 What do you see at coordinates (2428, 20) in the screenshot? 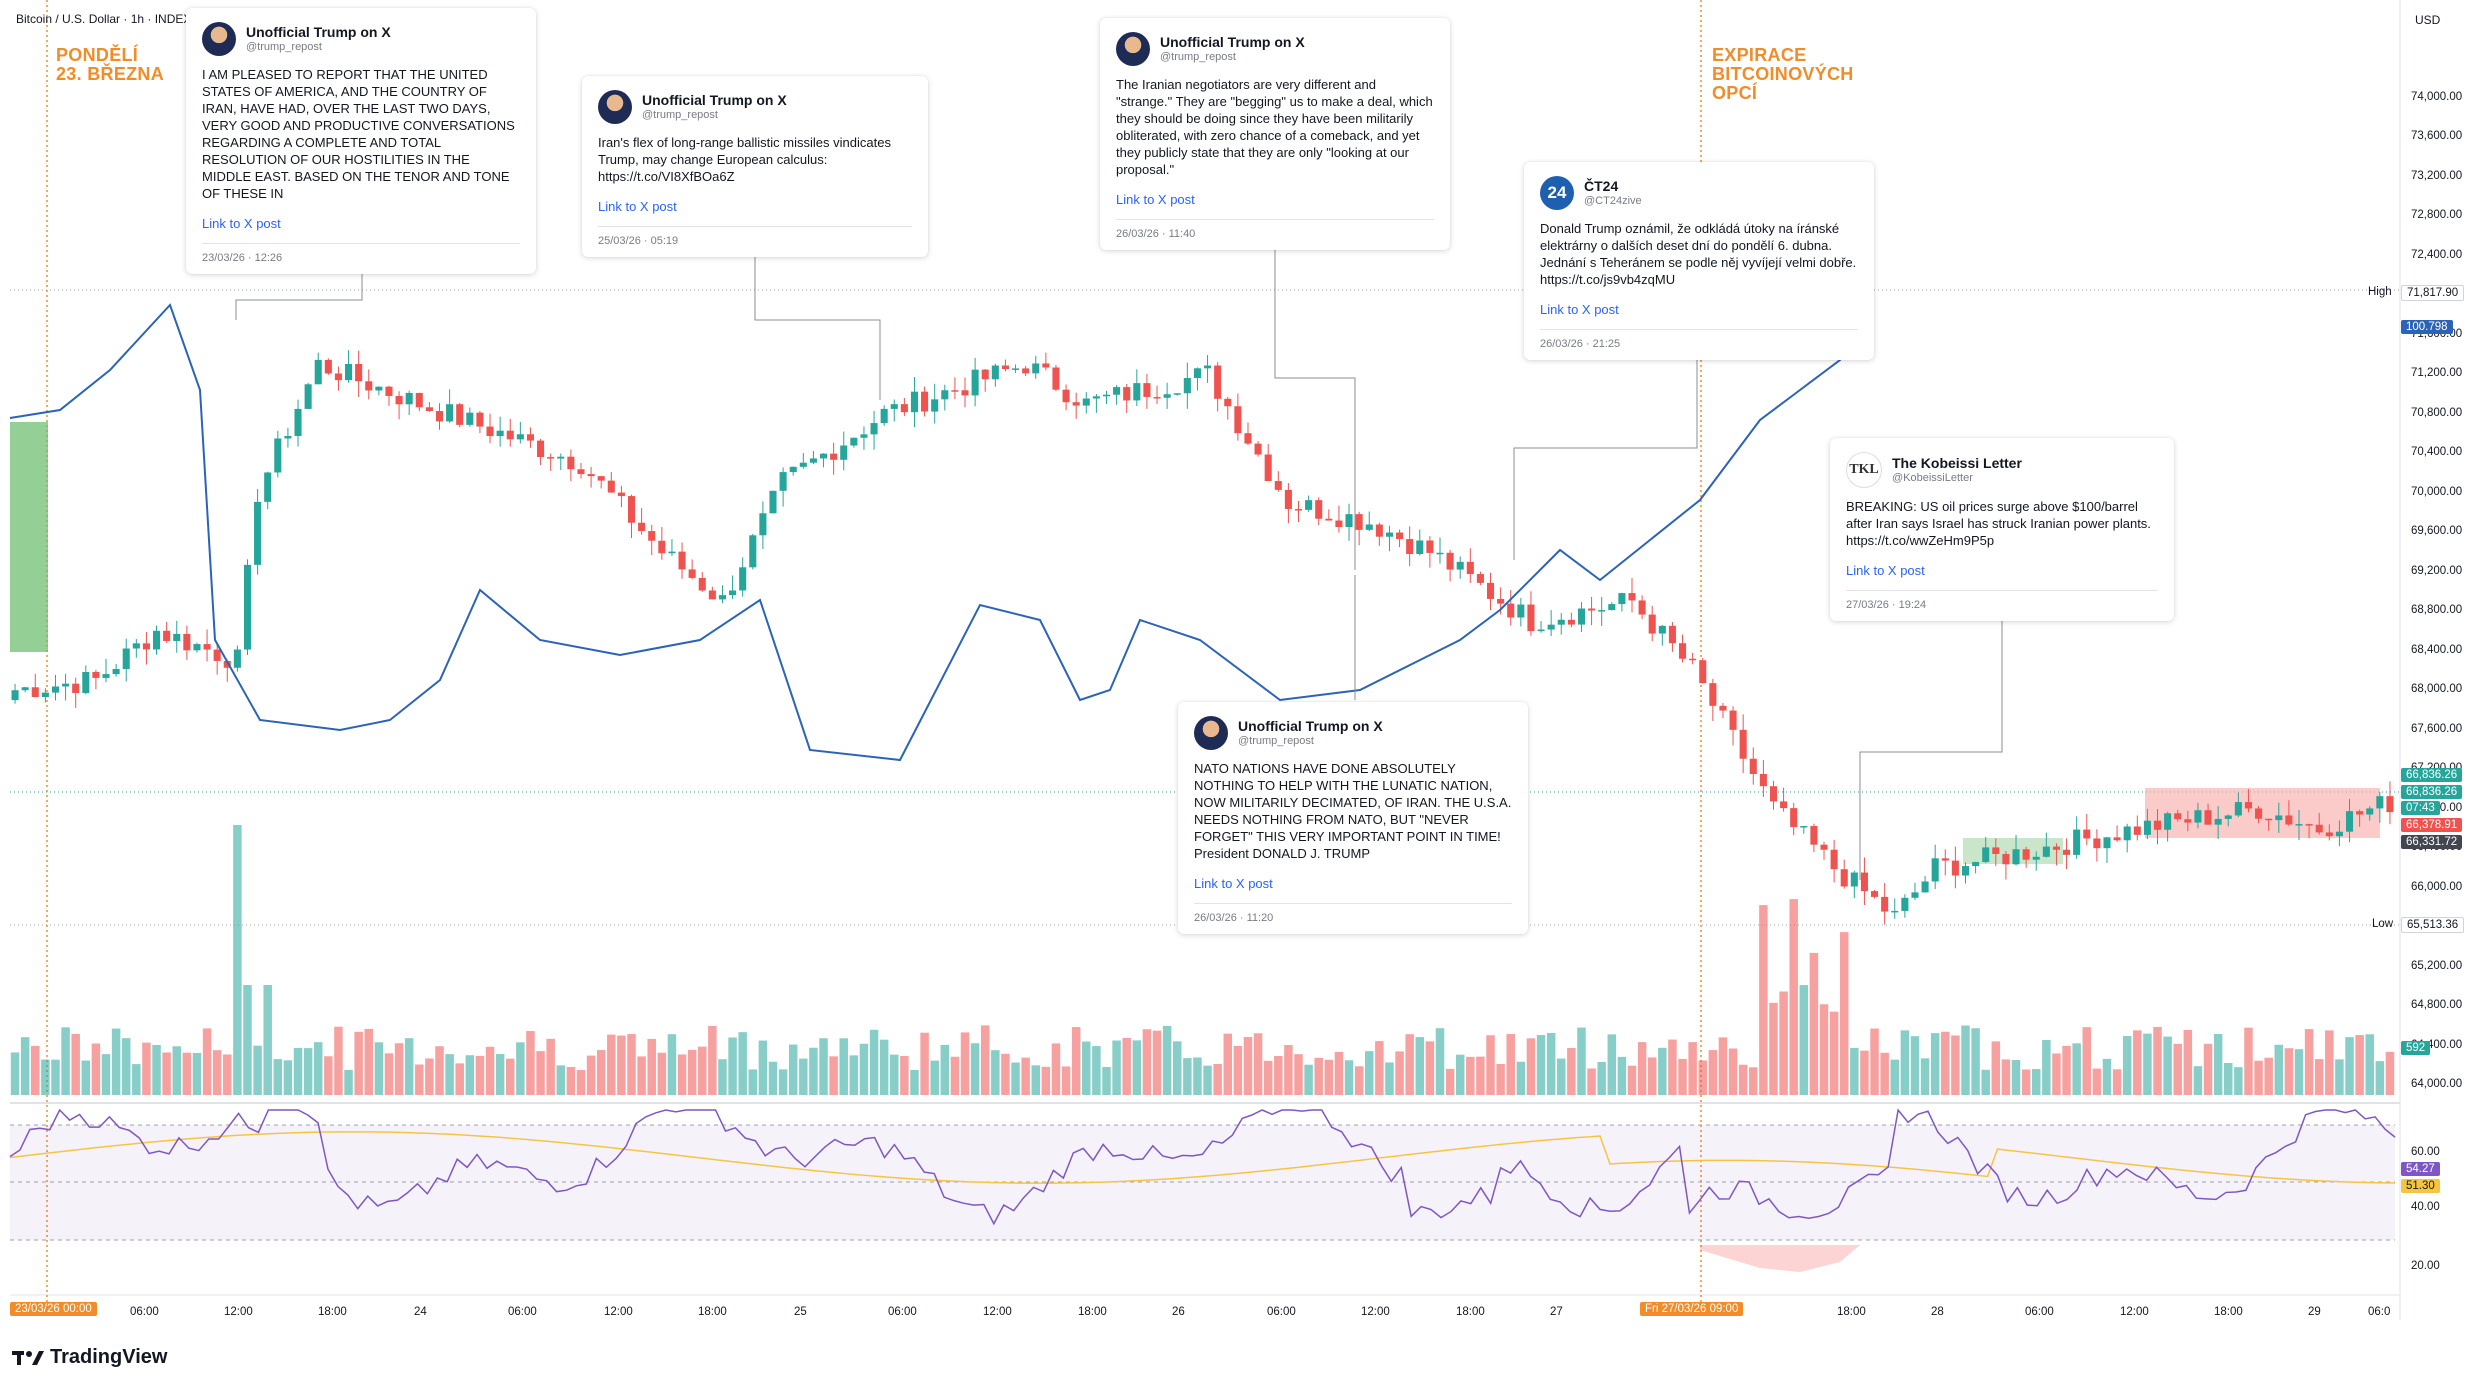
I see `currency-label: USD` at bounding box center [2428, 20].